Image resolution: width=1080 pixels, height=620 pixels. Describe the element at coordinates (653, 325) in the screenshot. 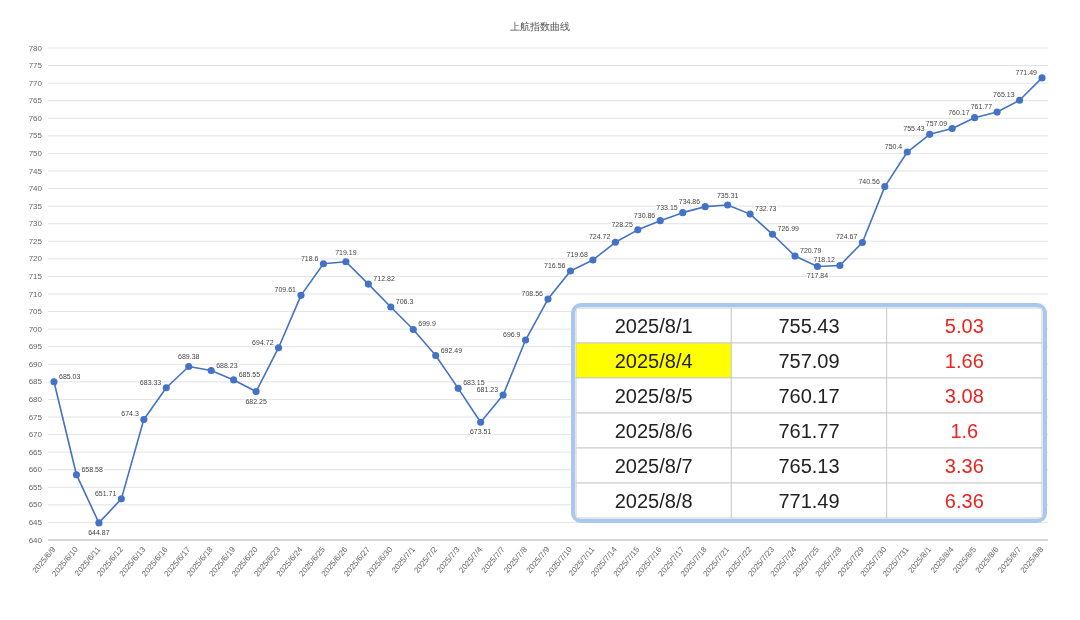

I see `annotation: 2025/8/1` at that location.